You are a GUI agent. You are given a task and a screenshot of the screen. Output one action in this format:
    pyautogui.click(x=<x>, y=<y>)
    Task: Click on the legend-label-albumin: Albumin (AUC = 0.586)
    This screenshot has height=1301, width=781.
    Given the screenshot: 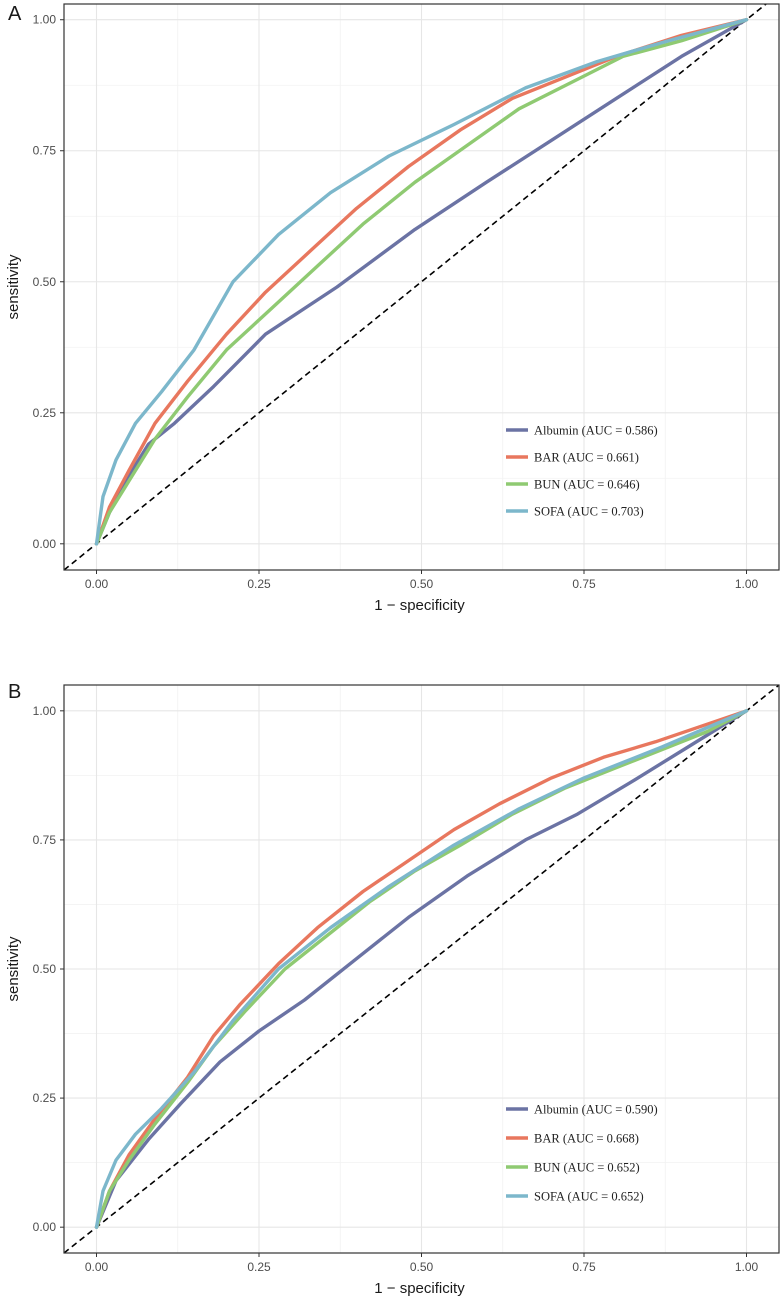 What is the action you would take?
    pyautogui.click(x=596, y=431)
    